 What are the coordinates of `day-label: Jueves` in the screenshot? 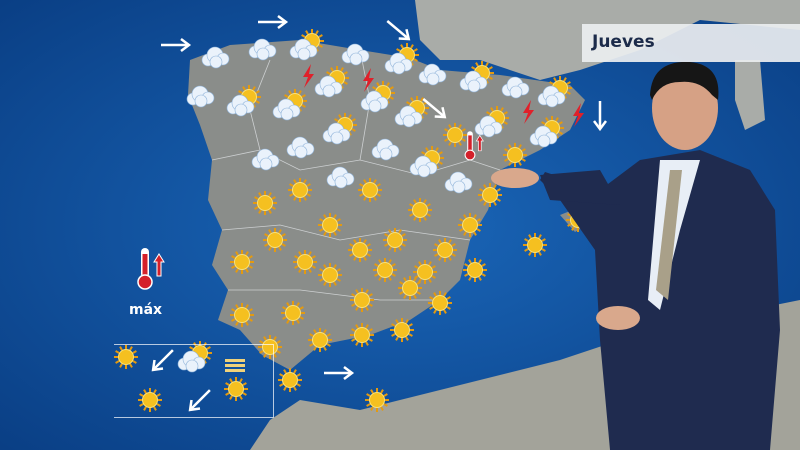 It's located at (691, 43).